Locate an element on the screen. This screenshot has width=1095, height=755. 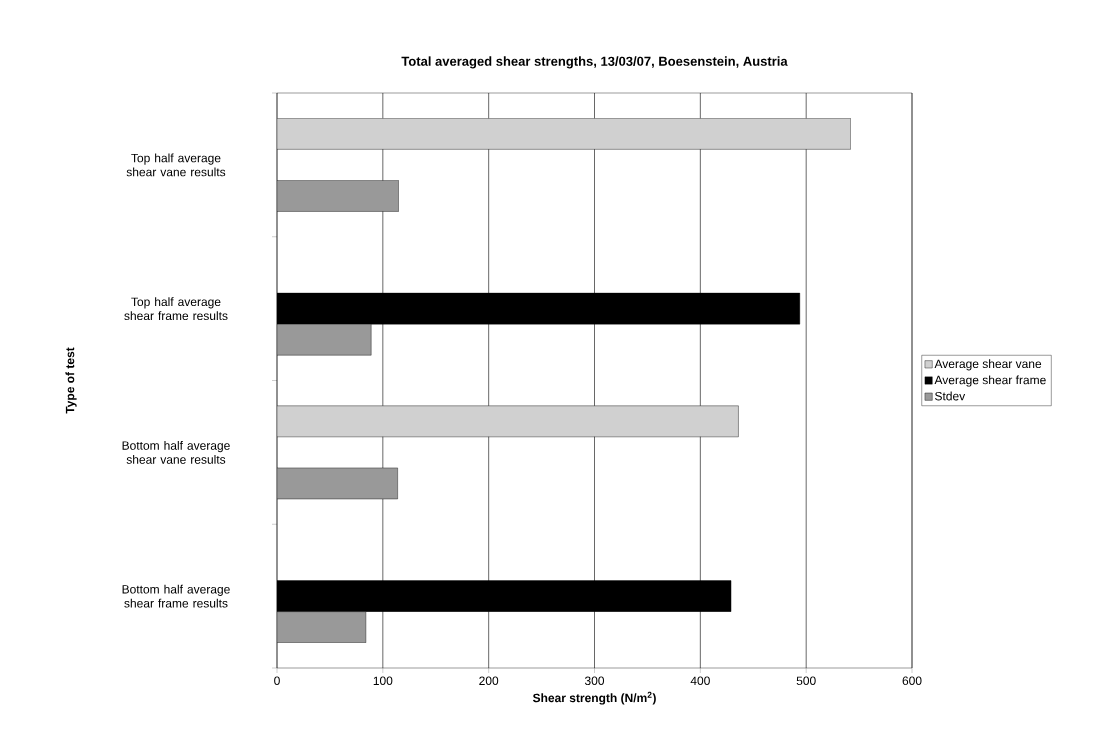
chart-title: Total averaged shear strengths, 13/03/07, Boesenstein, Austria is located at coordinates (594, 62).